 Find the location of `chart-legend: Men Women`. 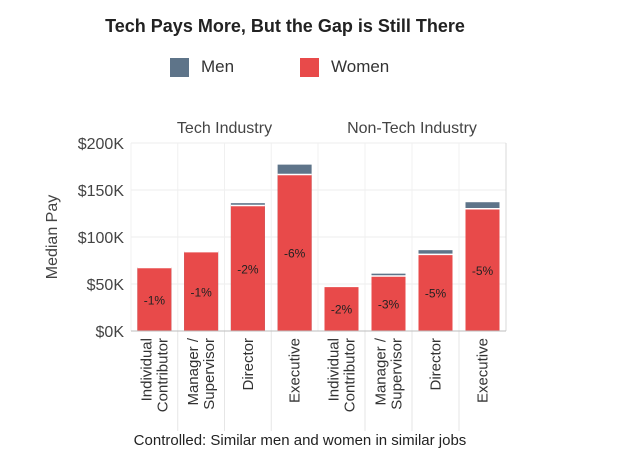

chart-legend: Men Women is located at coordinates (308, 69).